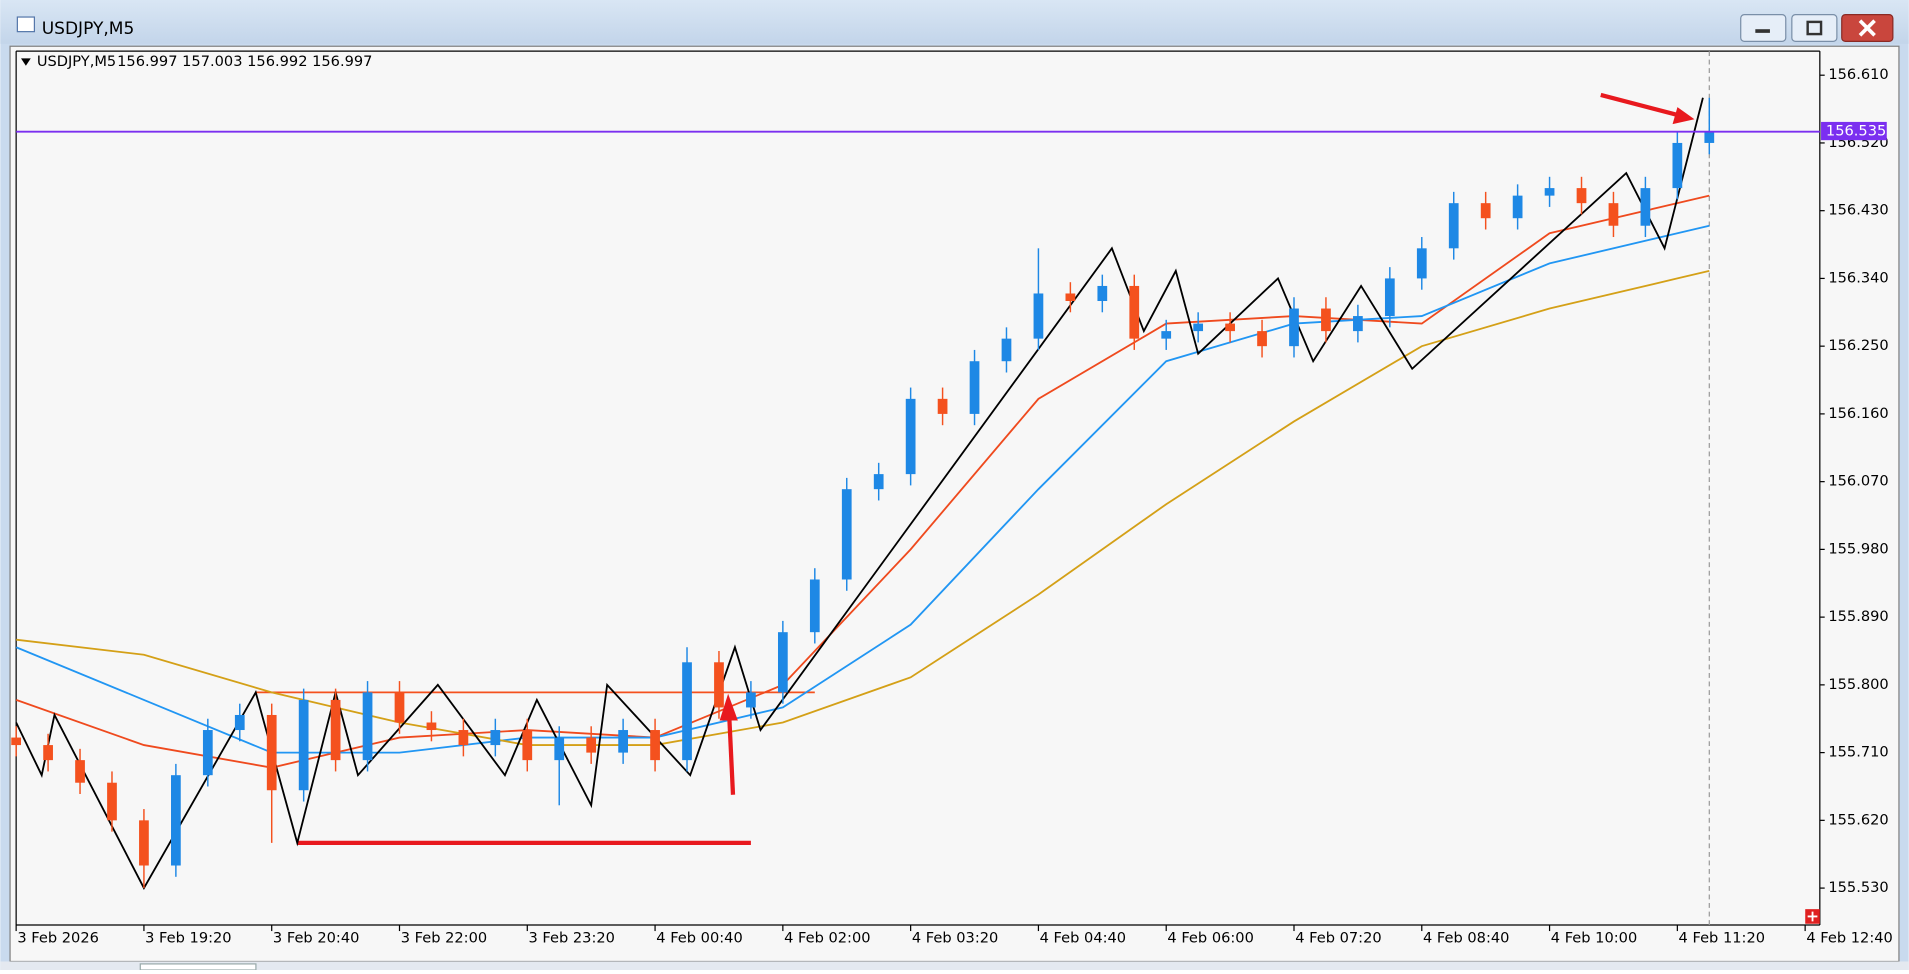 This screenshot has width=1909, height=974. I want to click on x-tick-label: 4 Feb 08:40, so click(1466, 937).